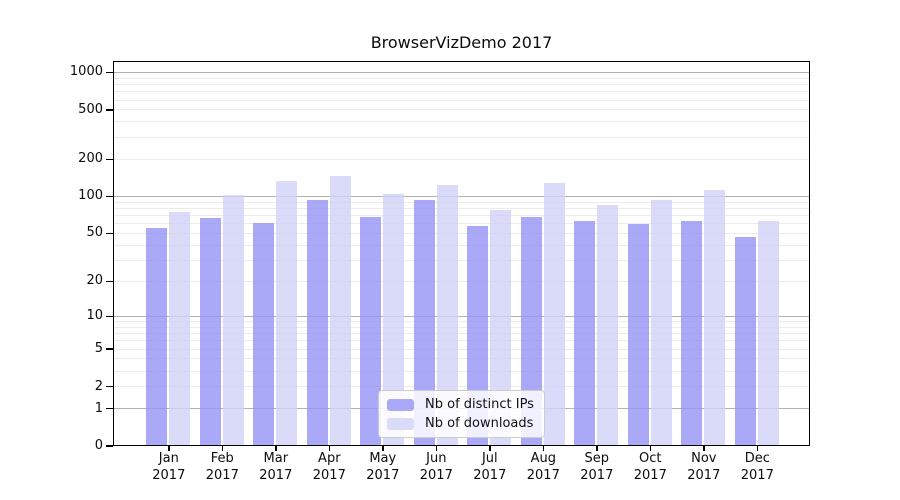 The width and height of the screenshot is (900, 500). Describe the element at coordinates (329, 467) in the screenshot. I see `x-tick-label: Apr 2017` at that location.